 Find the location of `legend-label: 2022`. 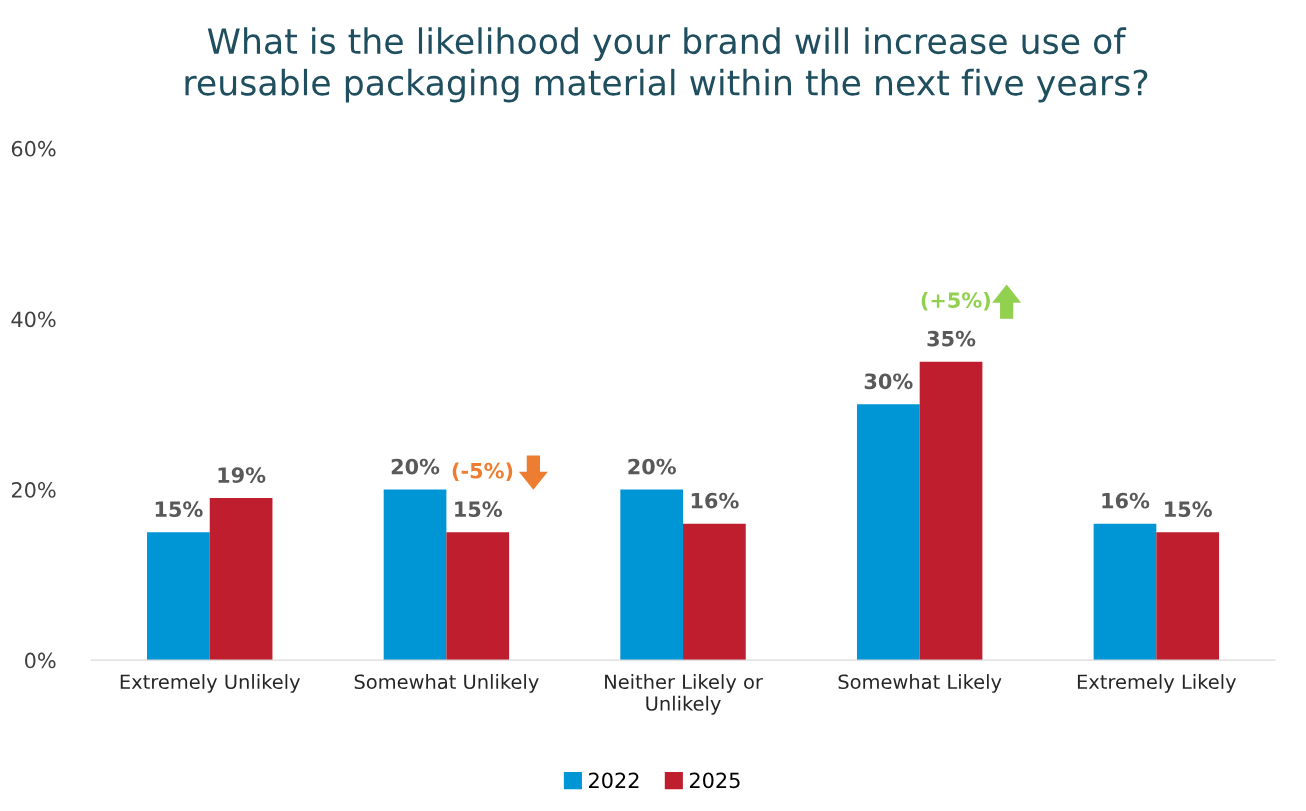

legend-label: 2022 is located at coordinates (614, 780).